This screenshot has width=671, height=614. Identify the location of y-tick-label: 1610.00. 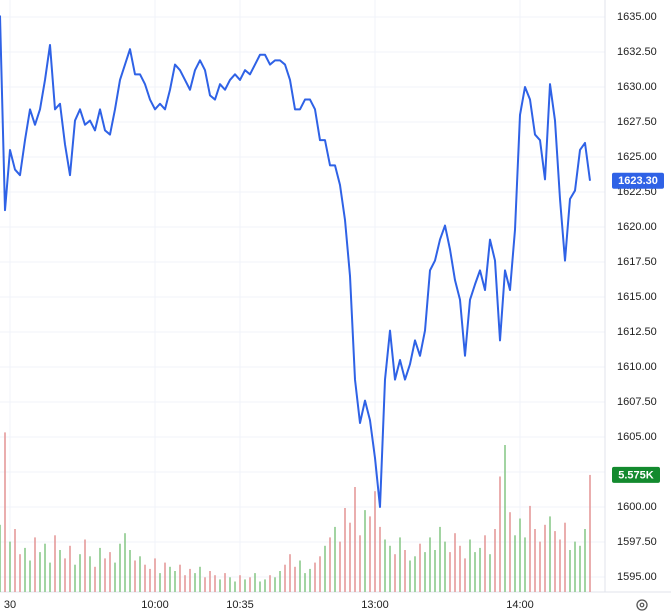
(637, 367).